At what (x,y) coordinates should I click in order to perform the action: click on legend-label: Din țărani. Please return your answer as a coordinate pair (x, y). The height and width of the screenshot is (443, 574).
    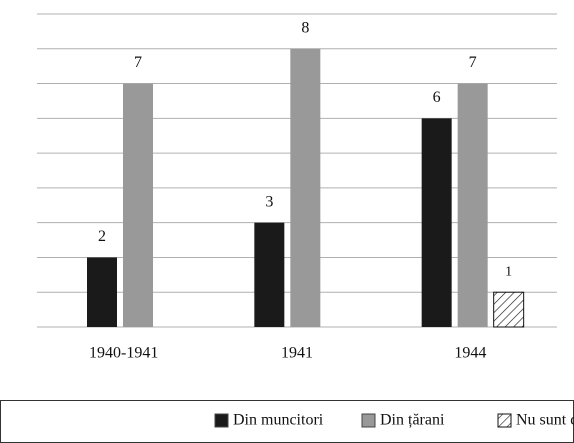
    Looking at the image, I should click on (412, 420).